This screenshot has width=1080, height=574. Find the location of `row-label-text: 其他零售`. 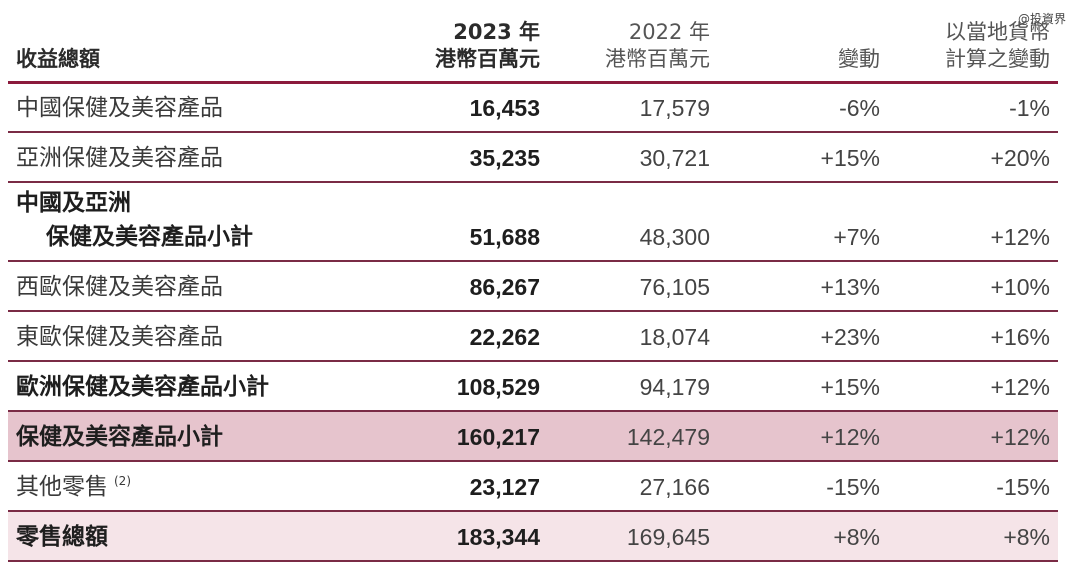

row-label-text: 其他零售 is located at coordinates (62, 487).